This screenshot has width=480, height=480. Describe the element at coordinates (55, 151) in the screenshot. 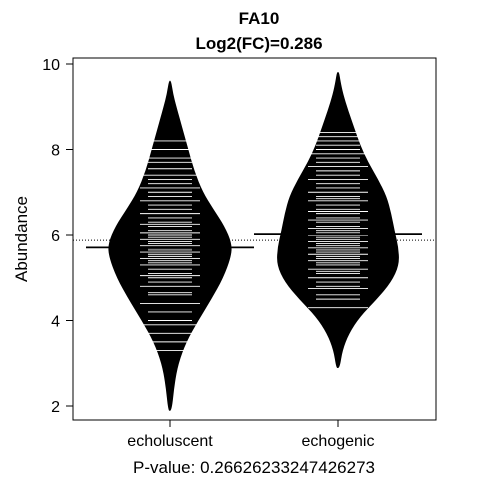

I see `y-tick-label: 8` at that location.